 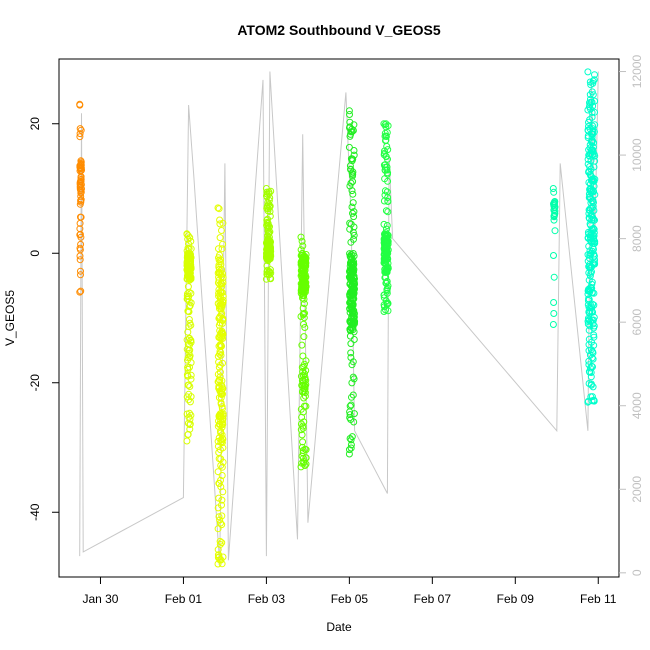 I want to click on chart-title: ATOM2 Southbound V_GEOS5, so click(x=338, y=30).